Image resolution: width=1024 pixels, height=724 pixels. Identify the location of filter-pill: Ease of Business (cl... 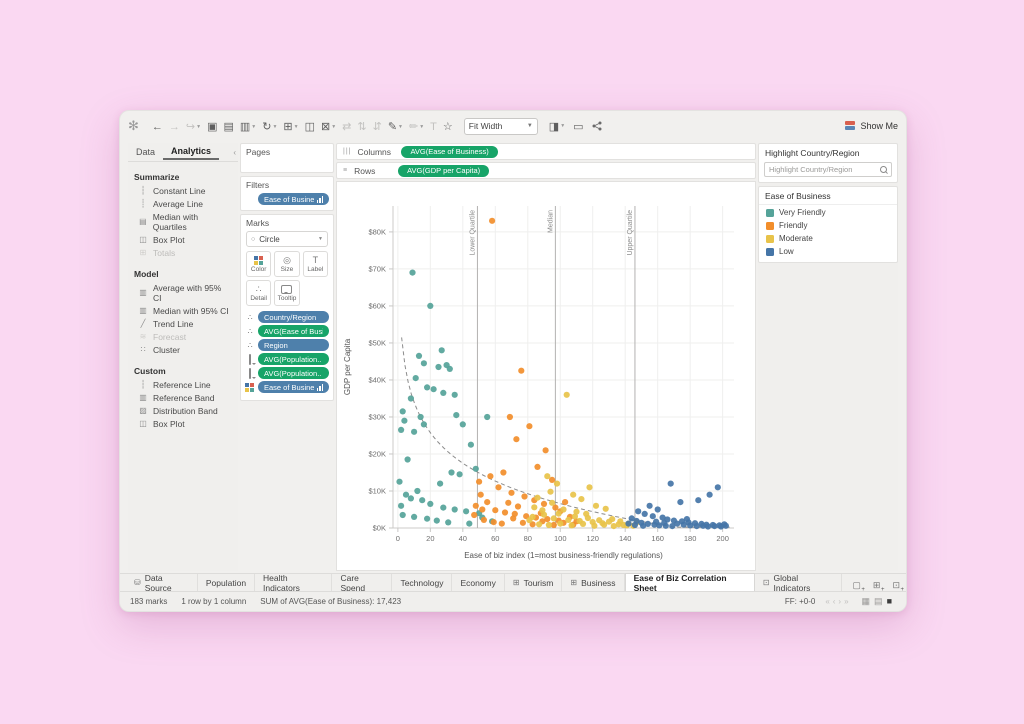
(293, 199).